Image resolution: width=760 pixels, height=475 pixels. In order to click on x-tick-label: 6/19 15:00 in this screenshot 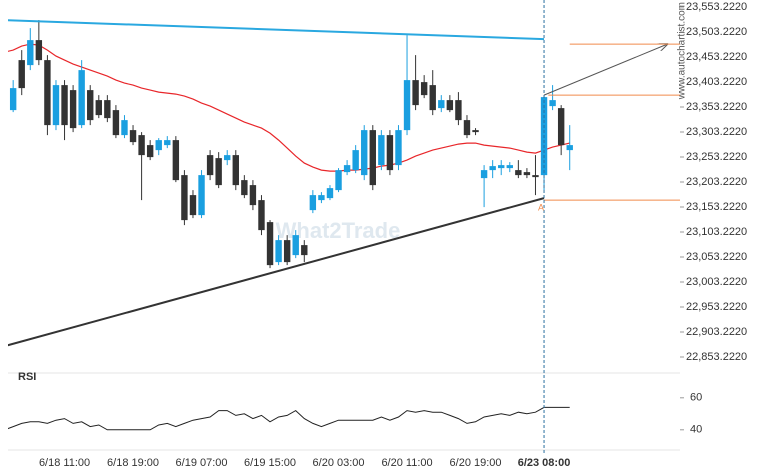, I will do `click(270, 463)`.